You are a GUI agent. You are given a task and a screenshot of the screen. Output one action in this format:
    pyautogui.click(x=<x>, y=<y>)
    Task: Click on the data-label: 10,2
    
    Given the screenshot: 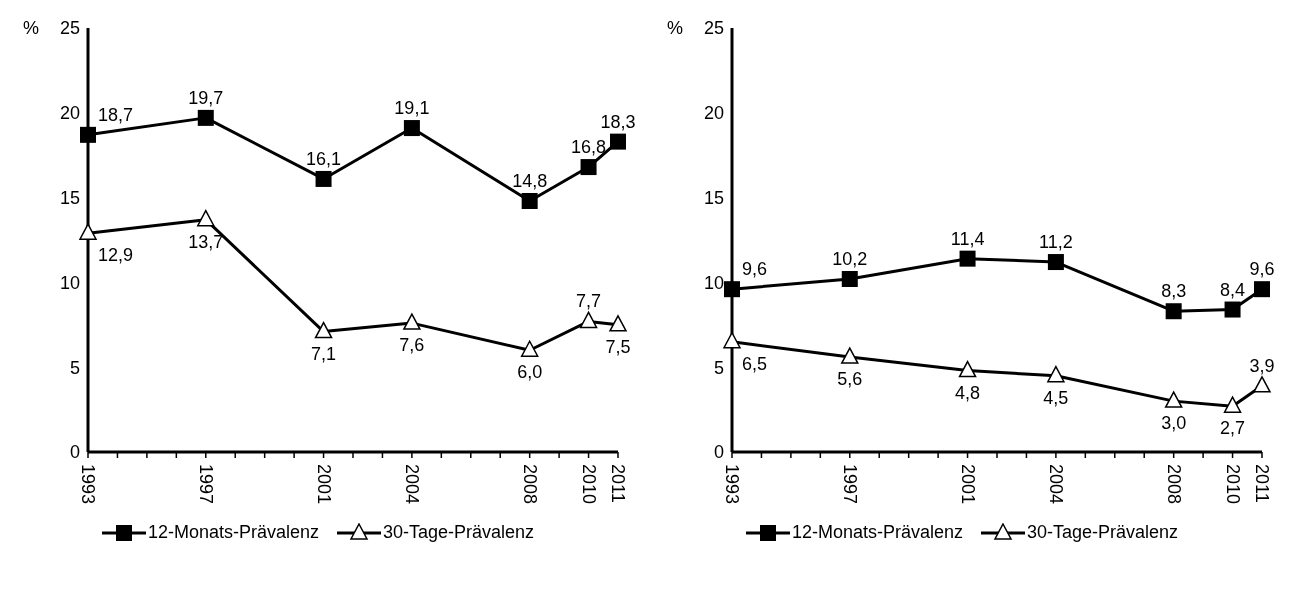 What is the action you would take?
    pyautogui.click(x=850, y=259)
    